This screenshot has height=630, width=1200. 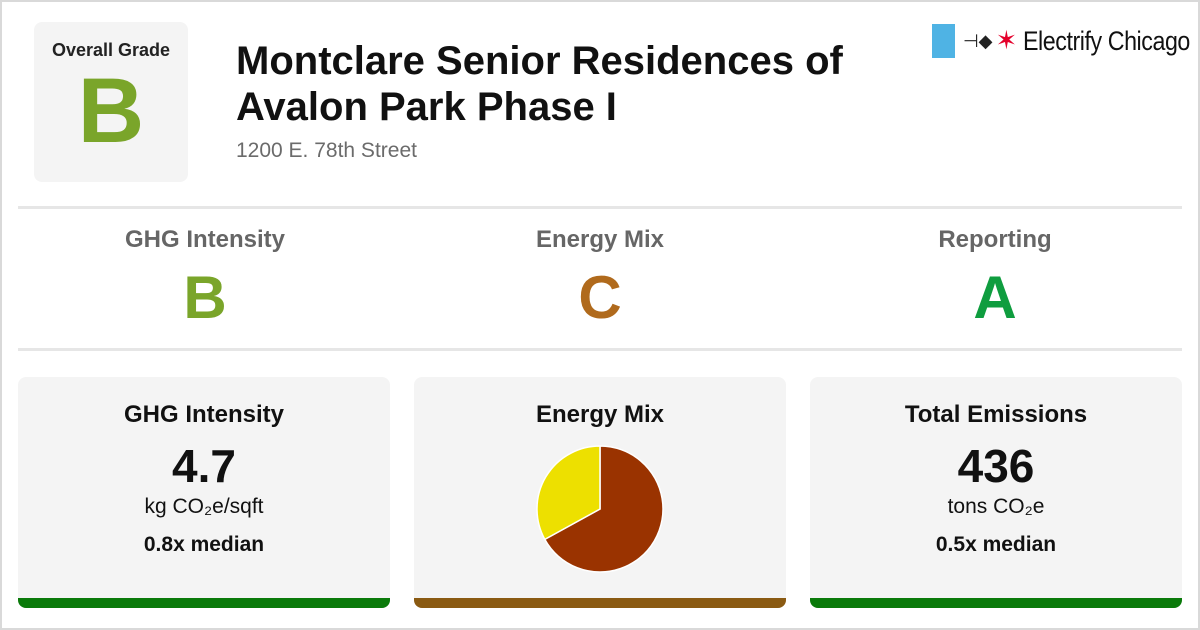 I want to click on ghg-intensity-median: 0.8x median, so click(x=204, y=544).